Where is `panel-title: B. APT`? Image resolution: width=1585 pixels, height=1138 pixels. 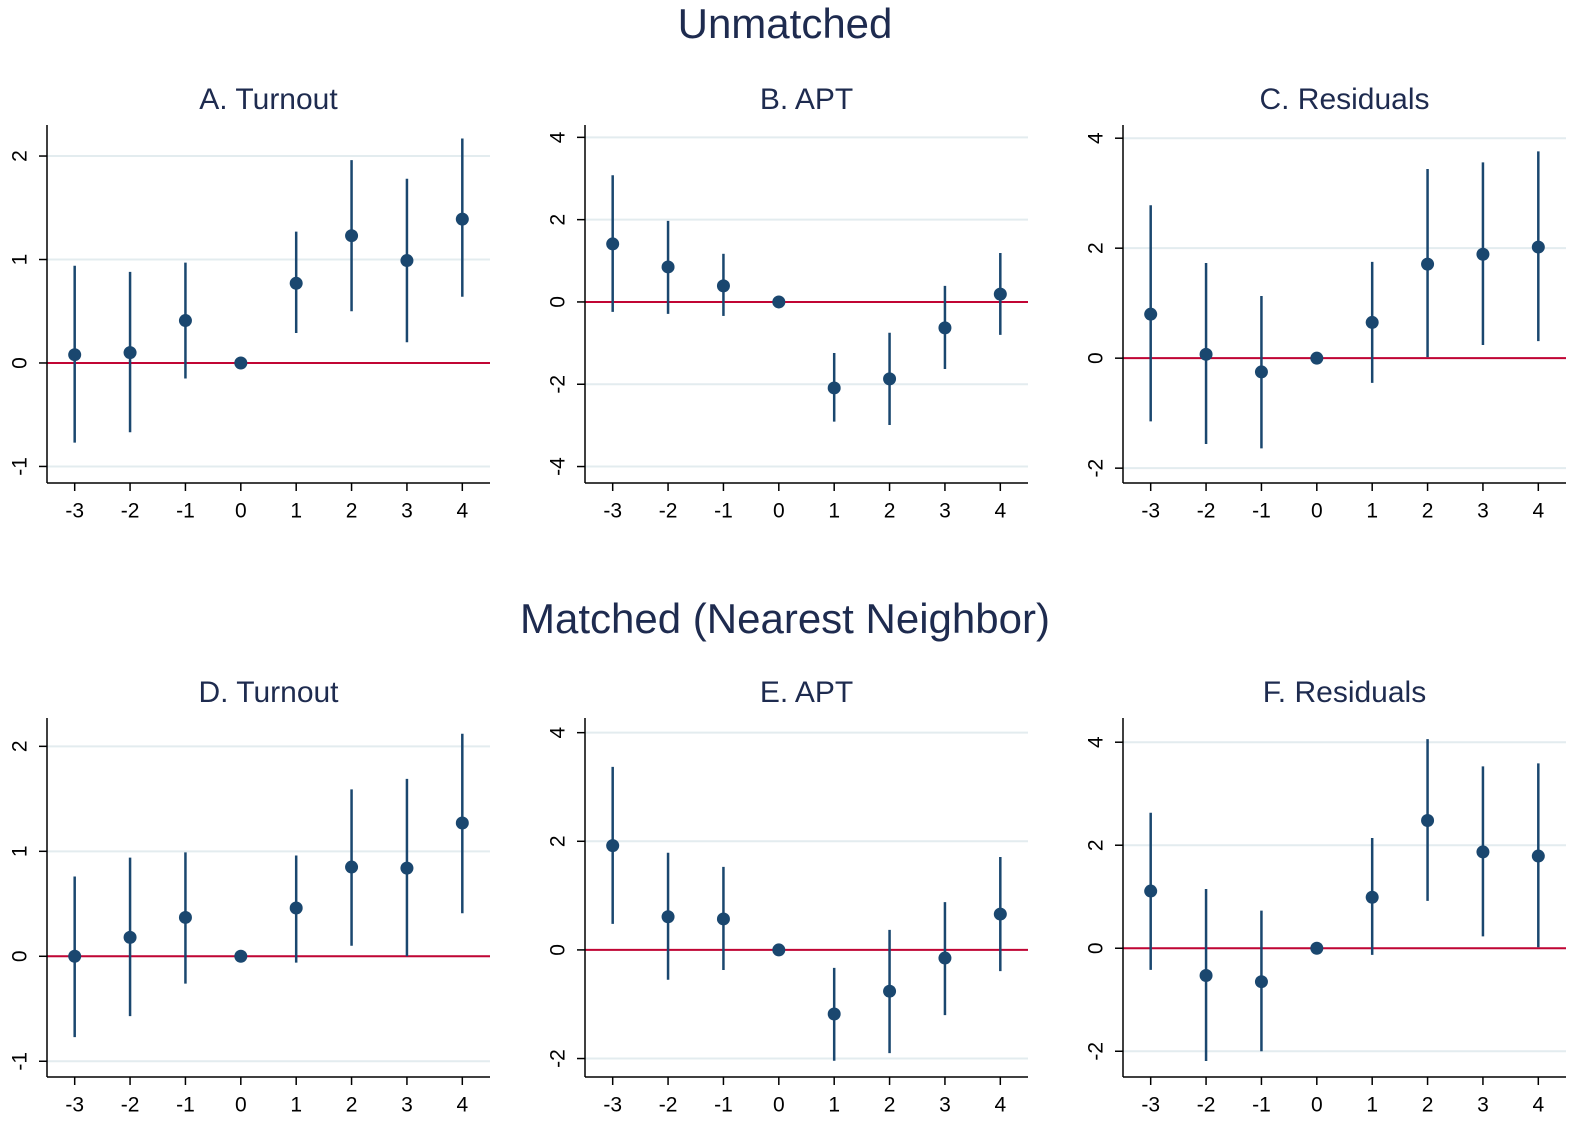 panel-title: B. APT is located at coordinates (806, 99).